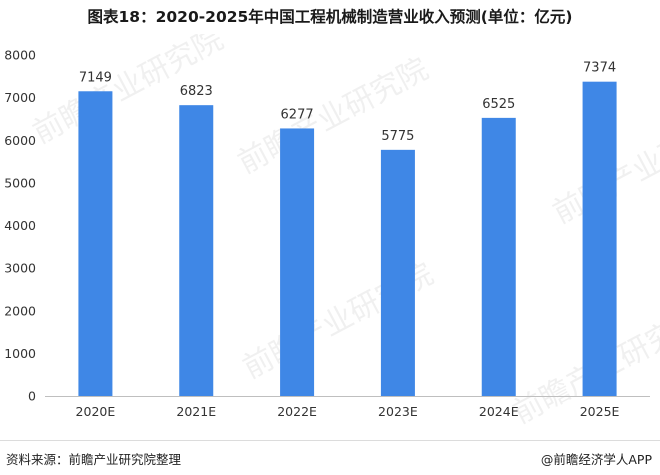 The width and height of the screenshot is (660, 475). What do you see at coordinates (20, 97) in the screenshot?
I see `y-tick-label: 7000` at bounding box center [20, 97].